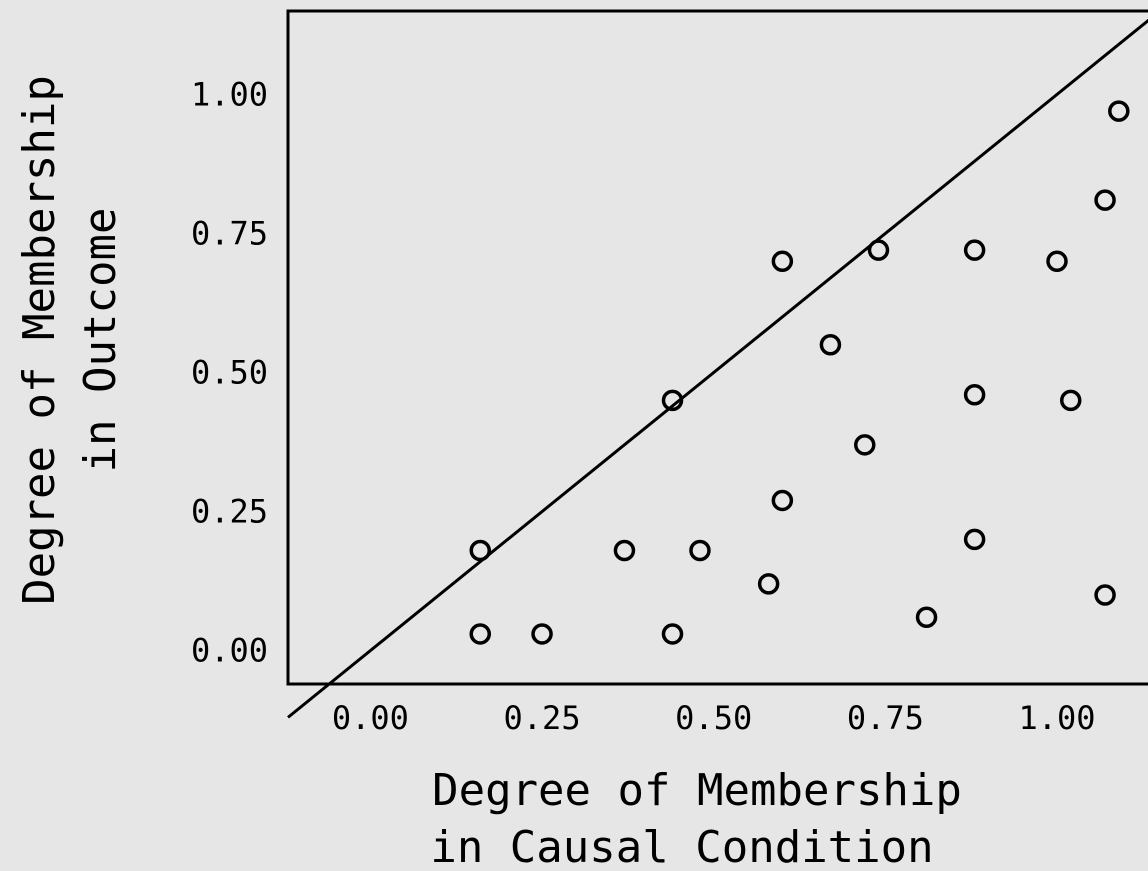 Image resolution: width=1148 pixels, height=871 pixels. Describe the element at coordinates (542, 718) in the screenshot. I see `x-tick-label: 0.25` at that location.